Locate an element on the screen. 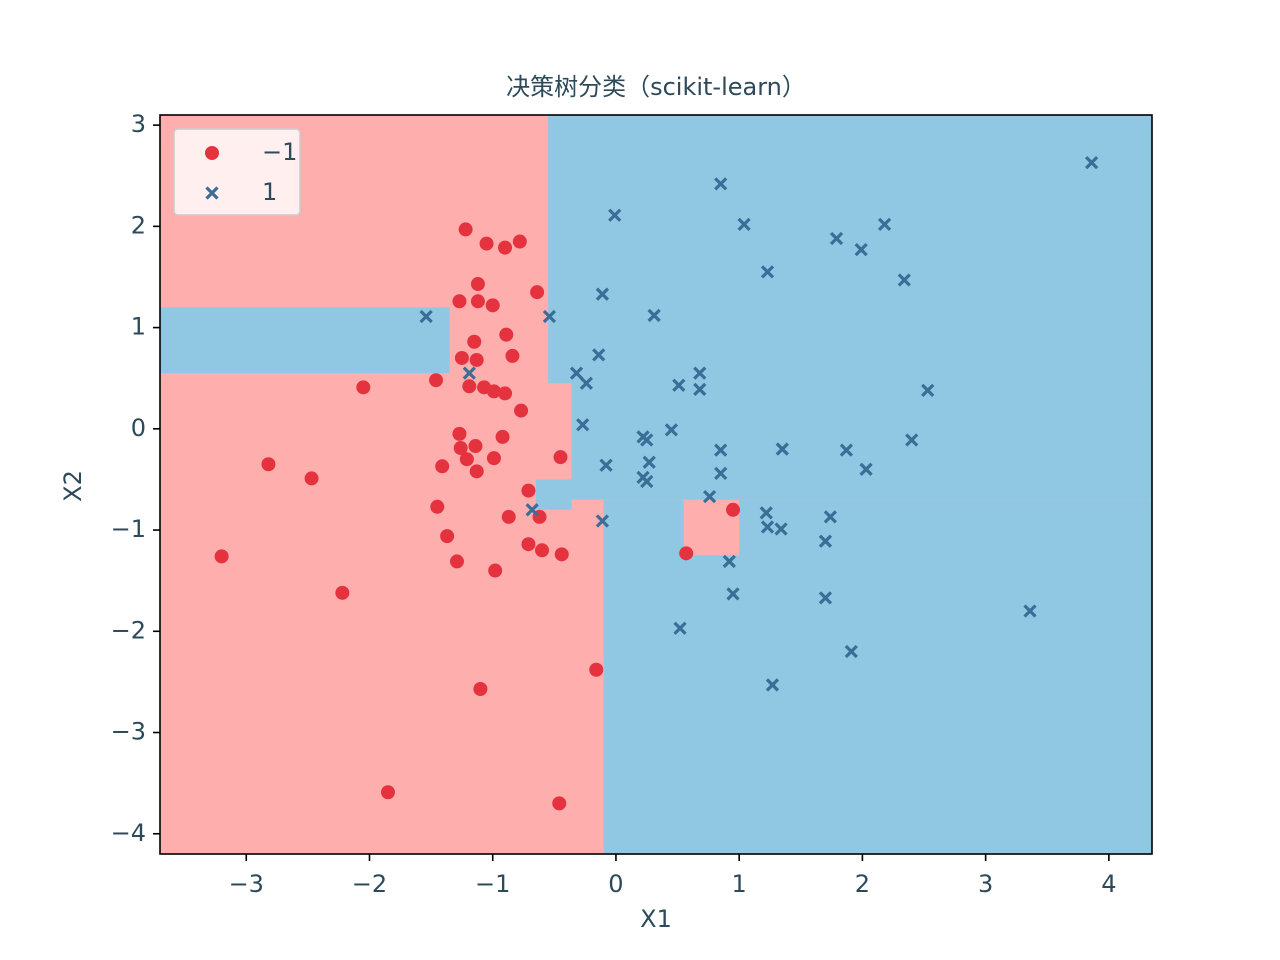 This screenshot has height=960, width=1280. legend-label: 1 is located at coordinates (269, 192).